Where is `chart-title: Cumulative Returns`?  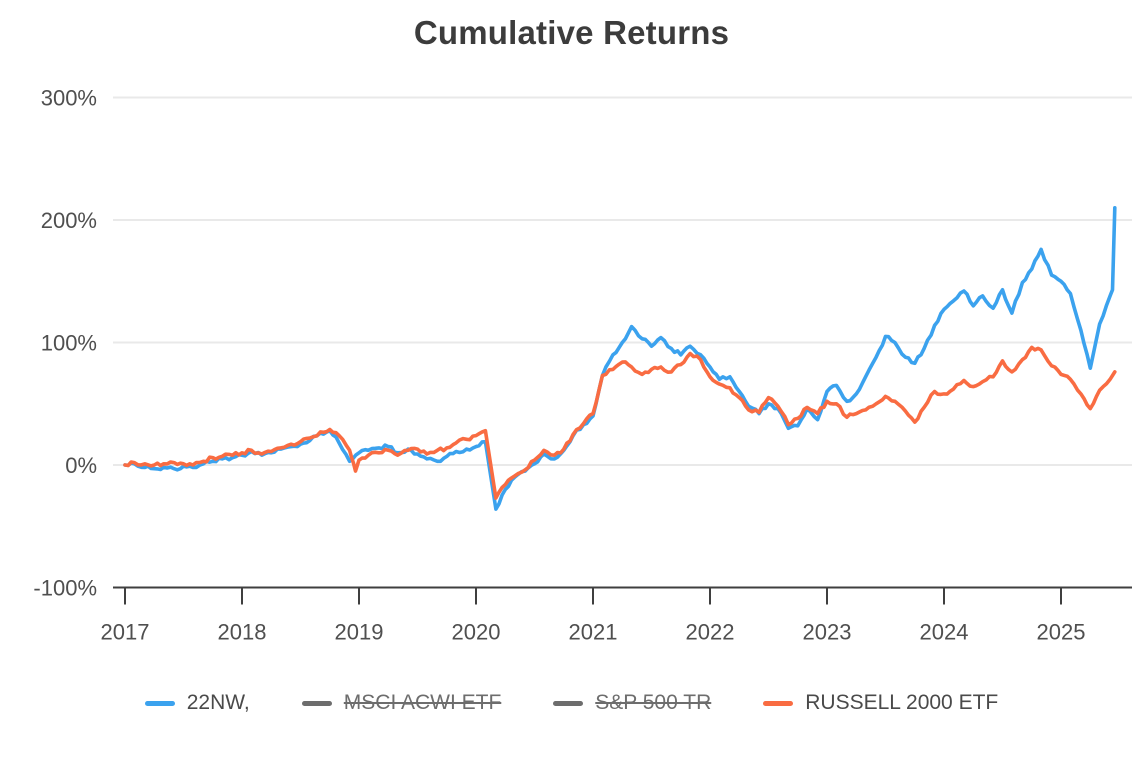 chart-title: Cumulative Returns is located at coordinates (571, 32).